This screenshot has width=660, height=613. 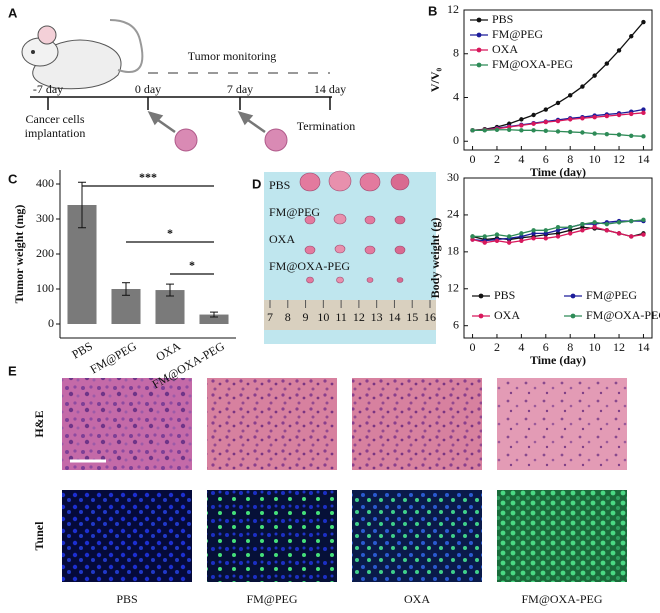 What do you see at coordinates (377, 317) in the screenshot?
I see `ruler-number: 13` at bounding box center [377, 317].